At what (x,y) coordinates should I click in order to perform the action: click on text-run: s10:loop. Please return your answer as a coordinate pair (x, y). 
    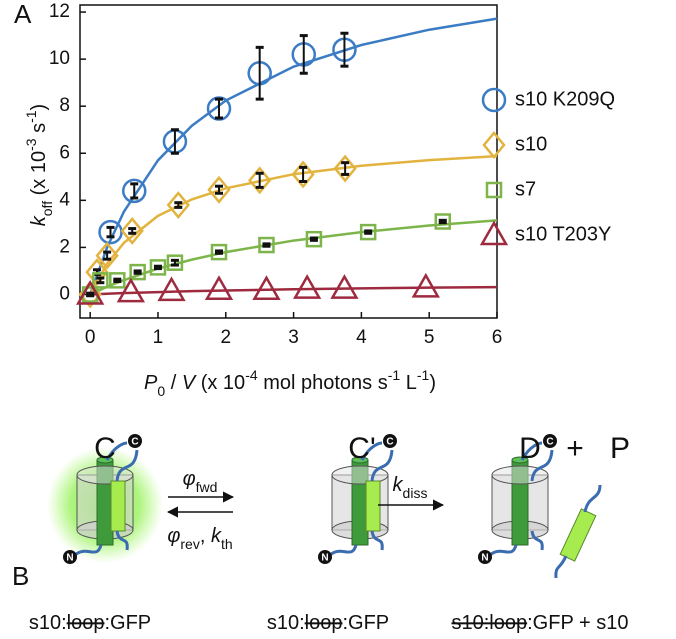
    Looking at the image, I should click on (490, 623).